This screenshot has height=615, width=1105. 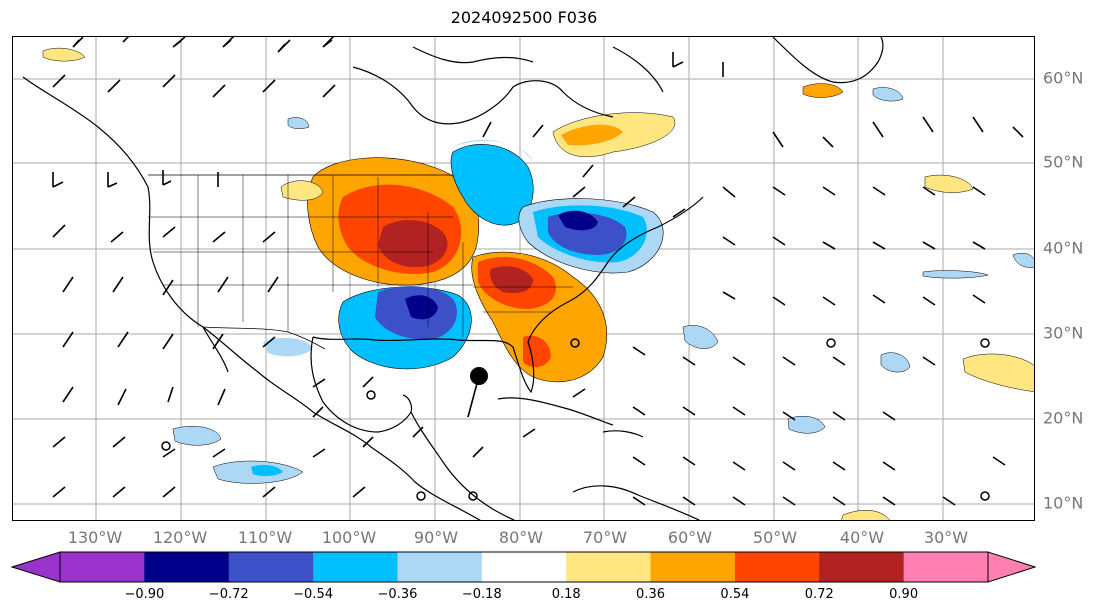 I want to click on colorbar-tick-label: 0.36, so click(x=651, y=594).